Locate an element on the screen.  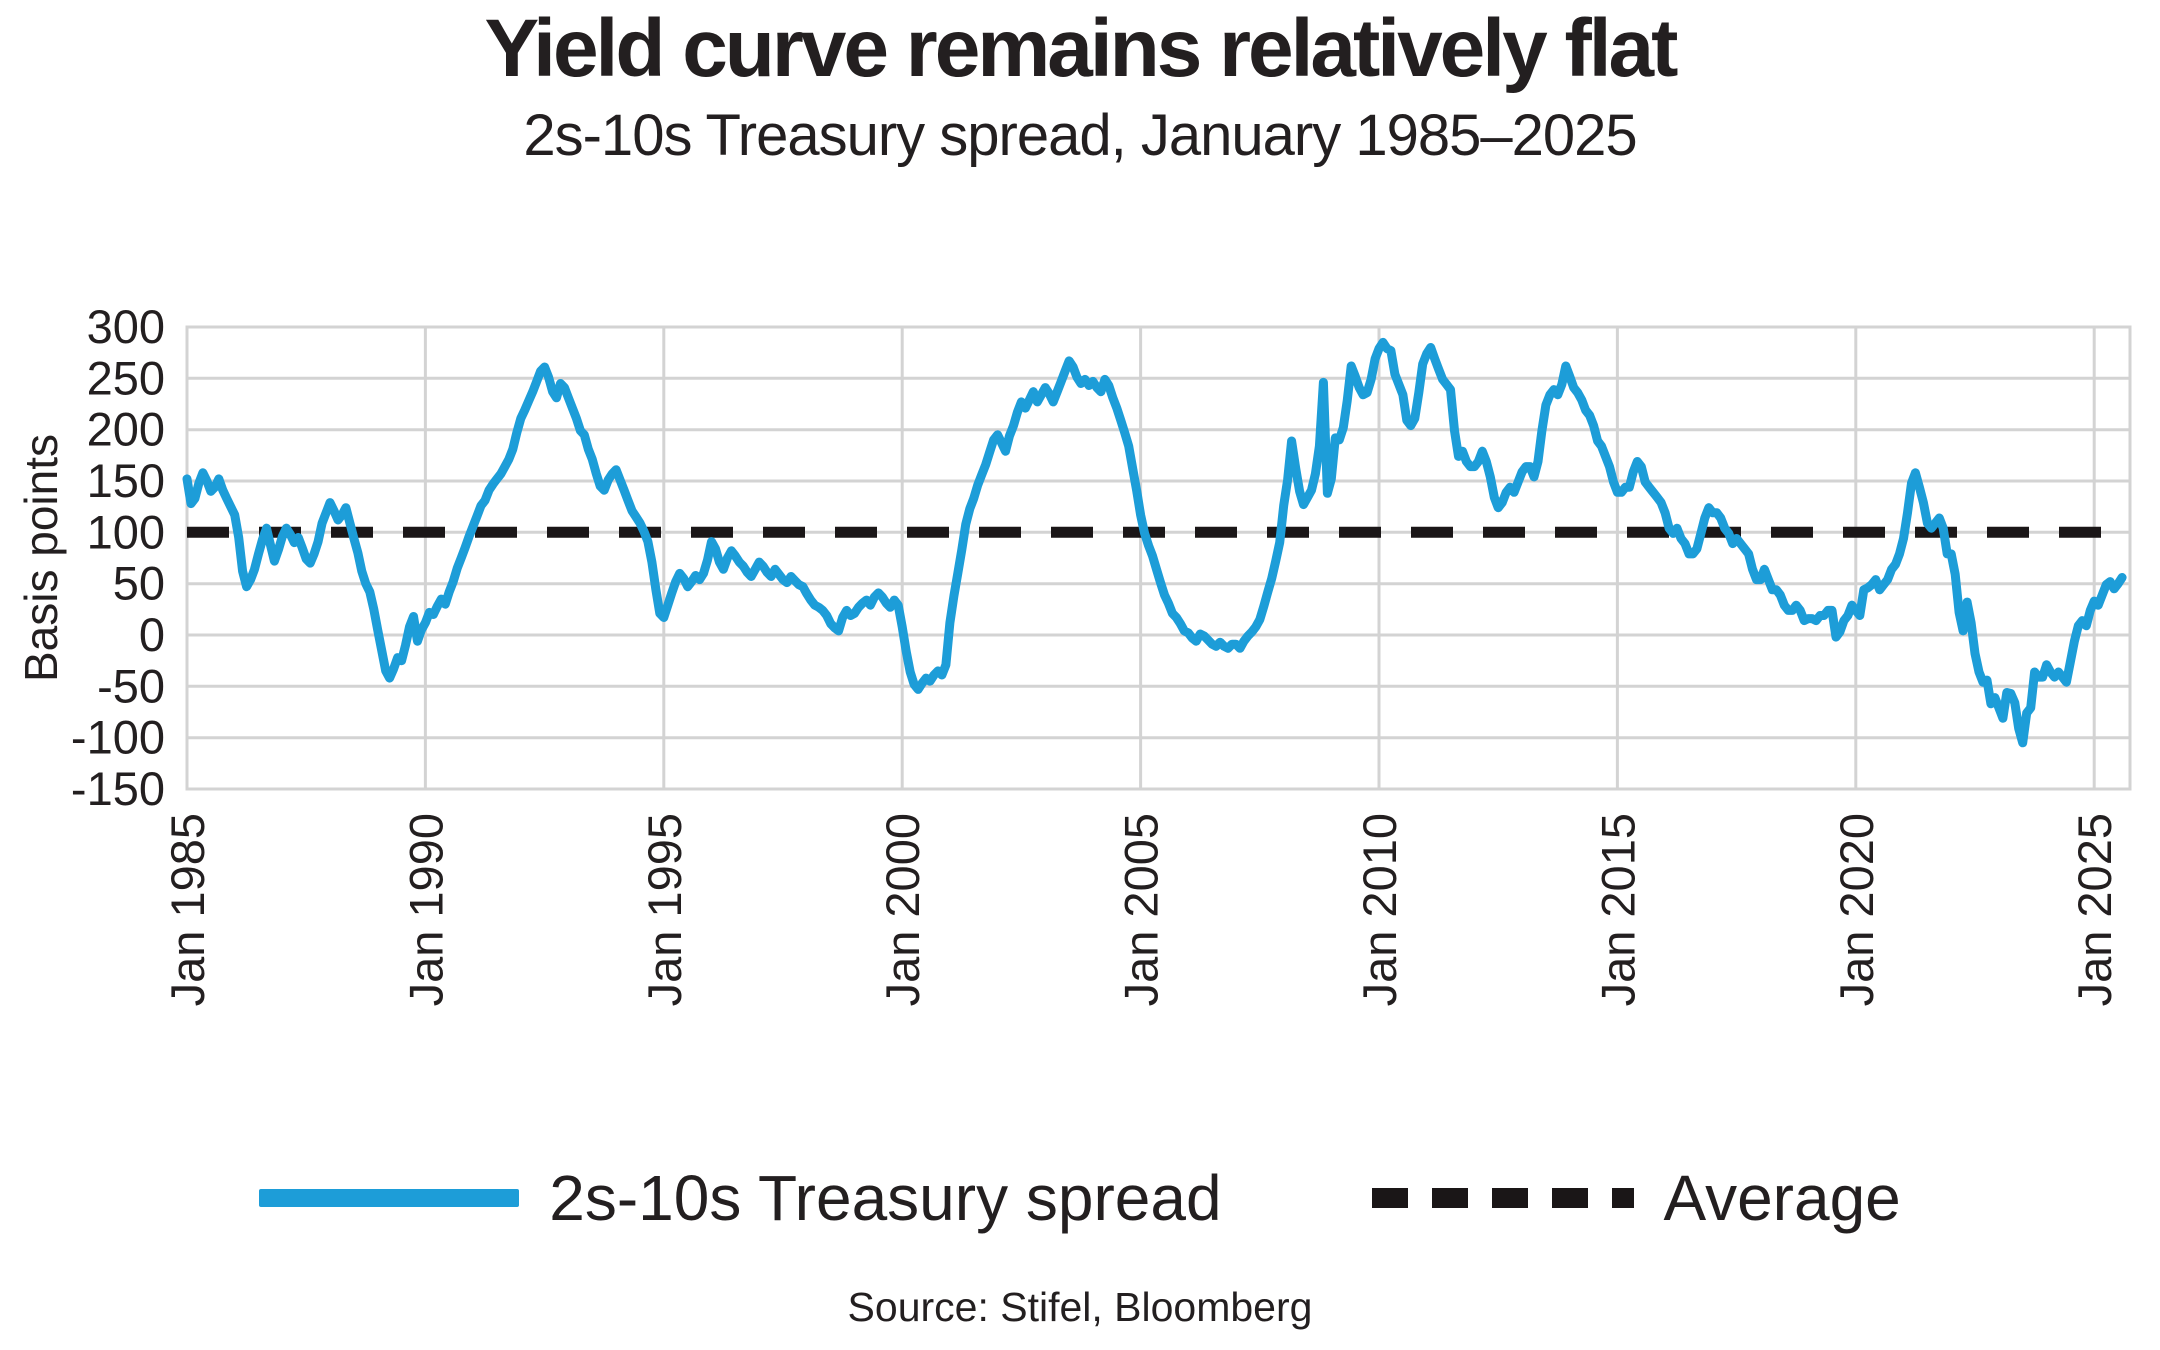
x-tick-label: Jan 2025 is located at coordinates (2094, 909).